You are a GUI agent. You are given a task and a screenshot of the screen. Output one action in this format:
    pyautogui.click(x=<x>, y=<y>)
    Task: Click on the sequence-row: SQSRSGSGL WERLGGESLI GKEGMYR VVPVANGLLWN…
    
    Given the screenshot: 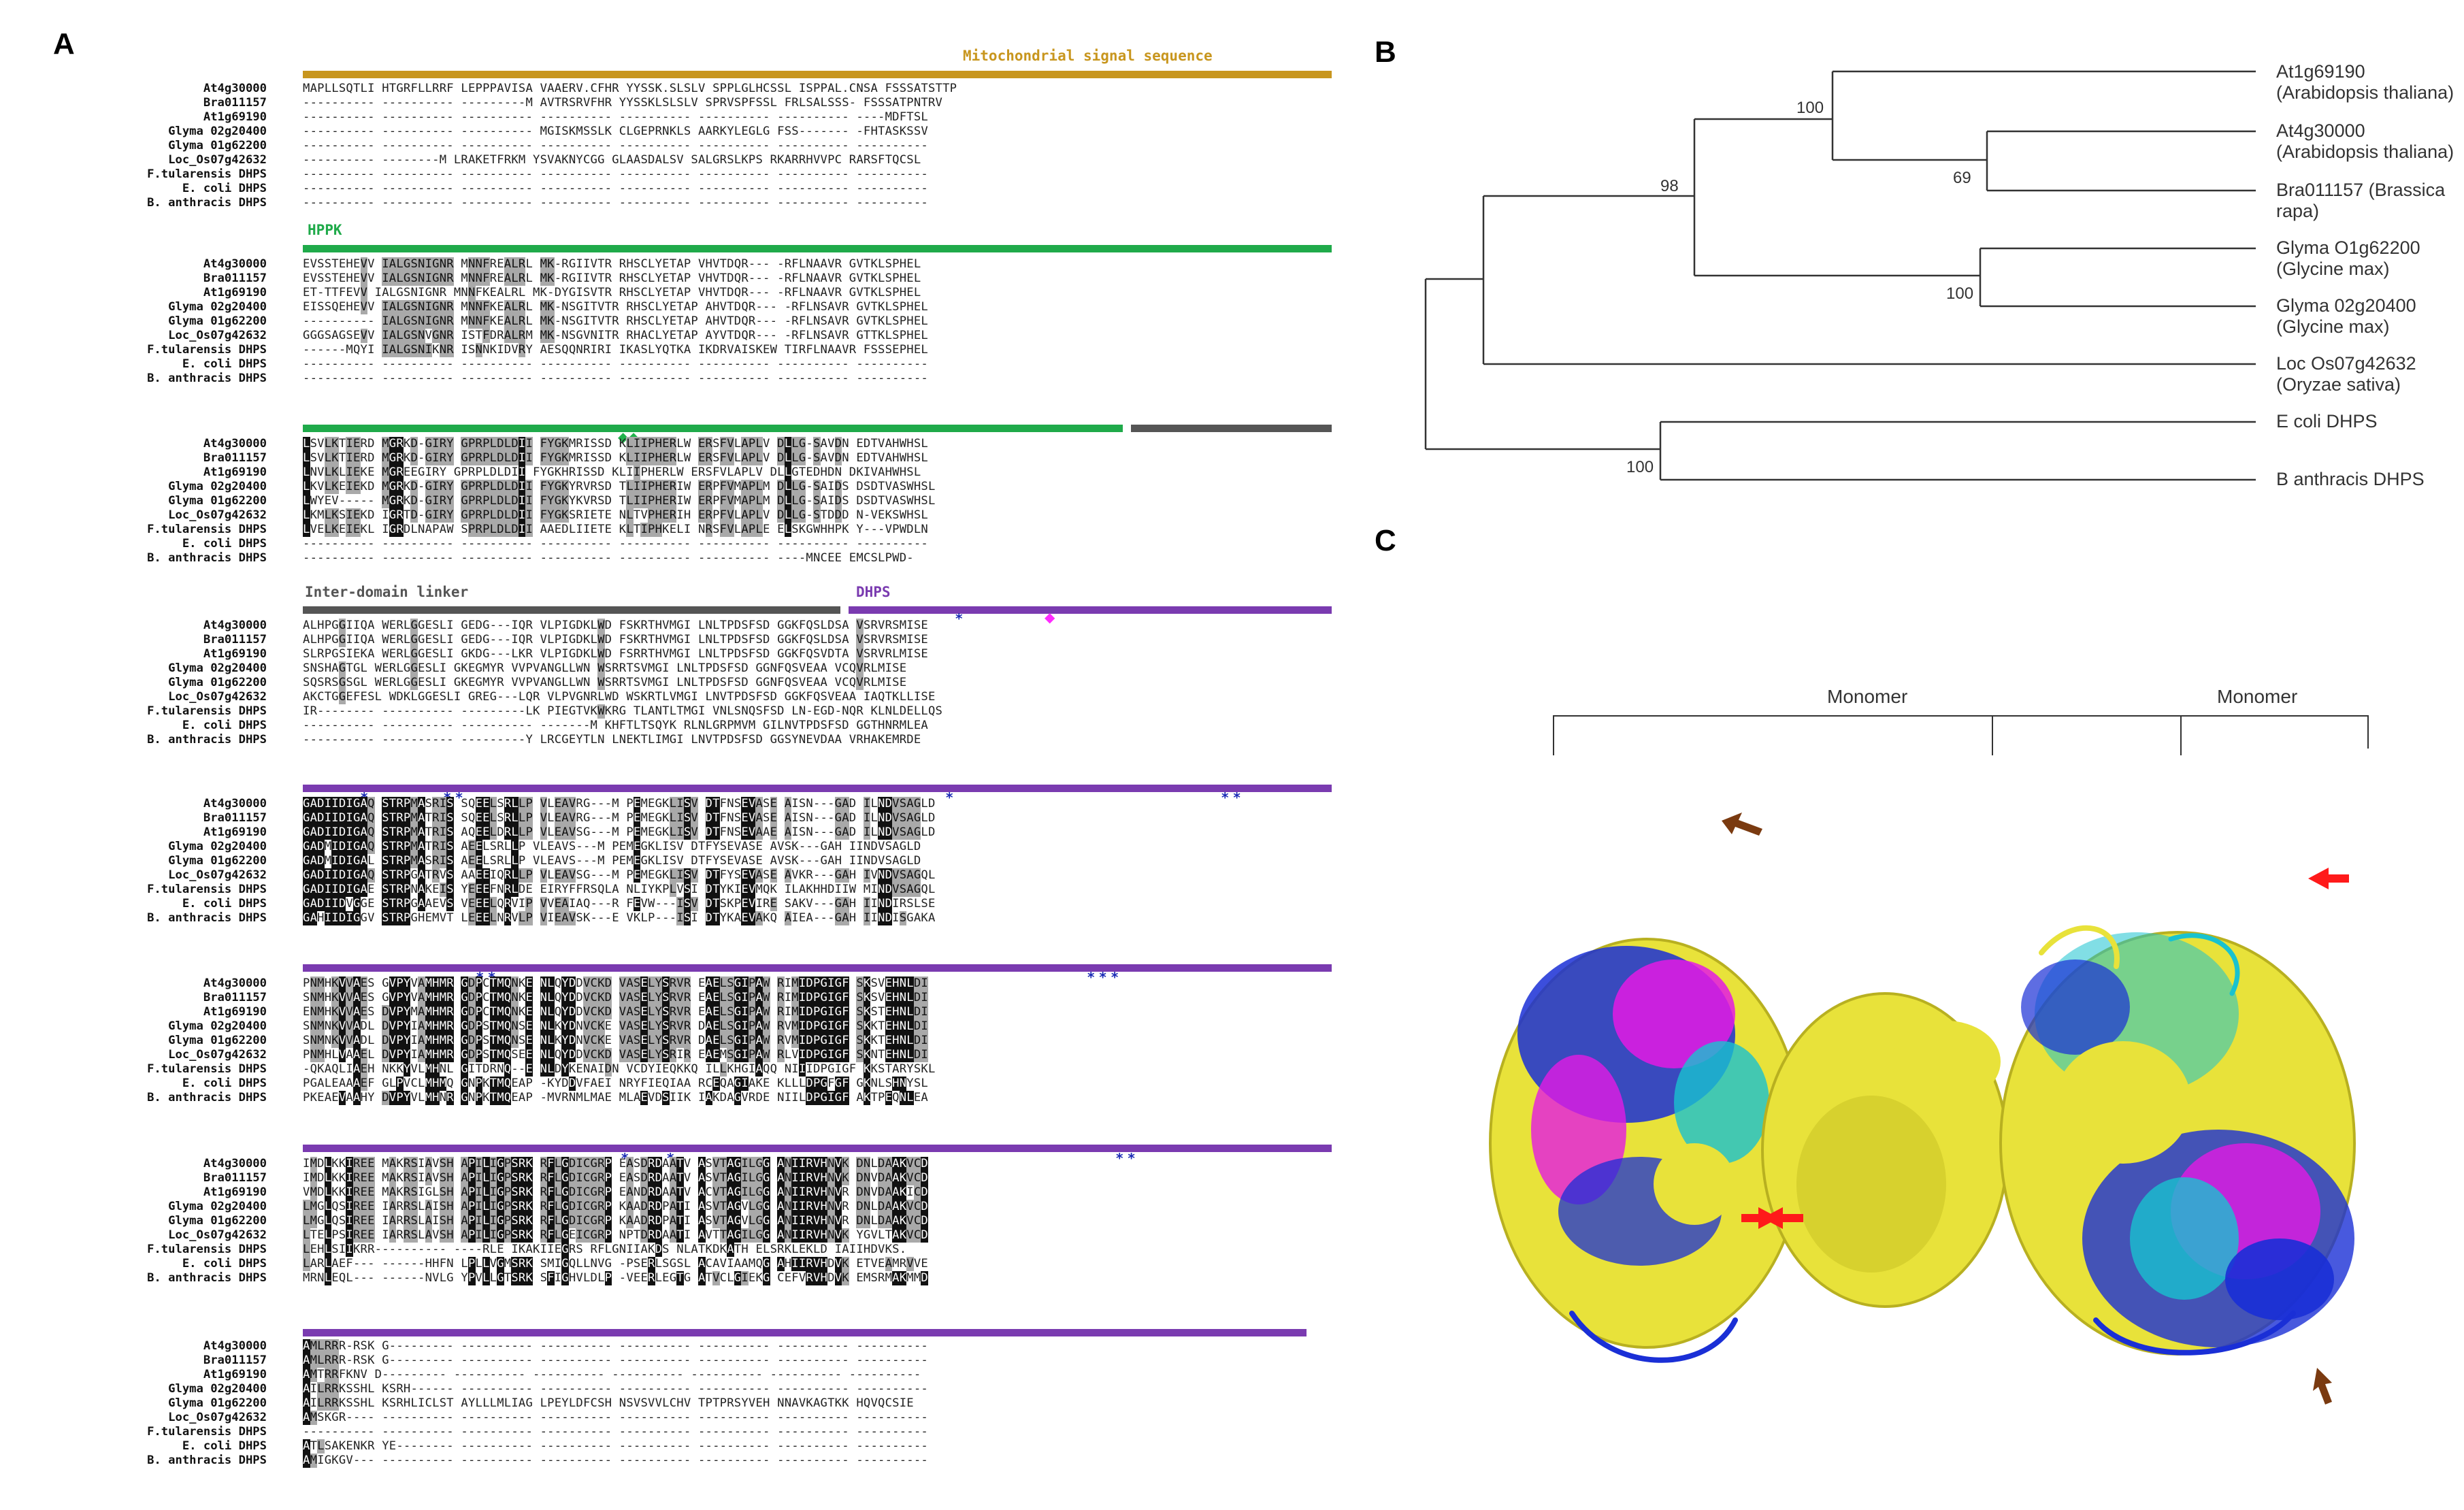 What is the action you would take?
    pyautogui.click(x=605, y=683)
    